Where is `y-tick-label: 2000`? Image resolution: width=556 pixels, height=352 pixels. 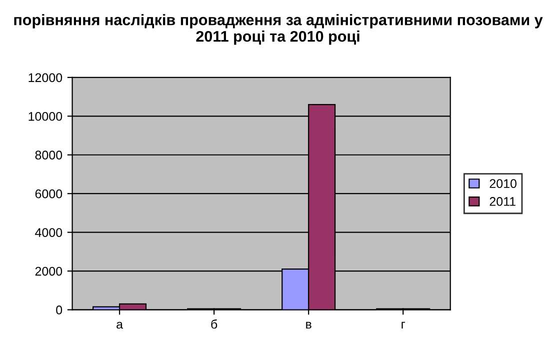 y-tick-label: 2000 is located at coordinates (48, 271).